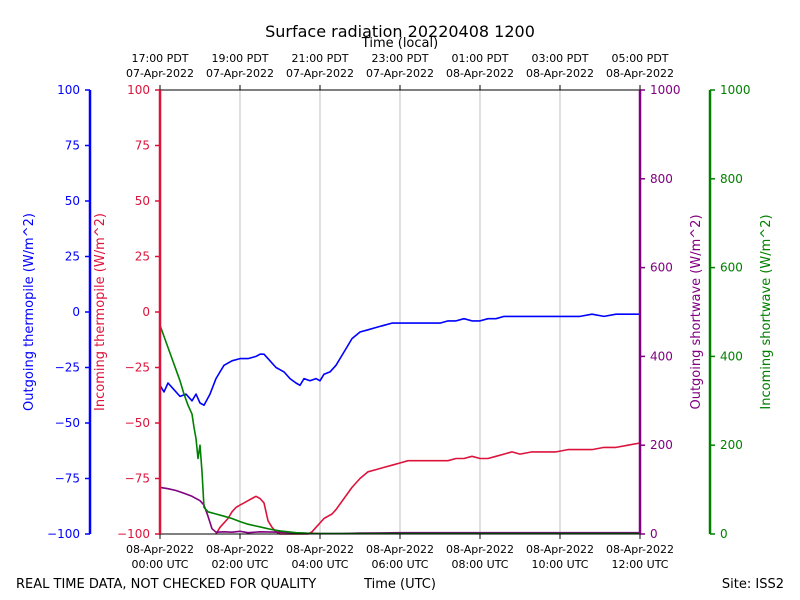 This screenshot has width=800, height=600. Describe the element at coordinates (479, 58) in the screenshot. I see `top-tick-time: 01:00 PDT` at that location.